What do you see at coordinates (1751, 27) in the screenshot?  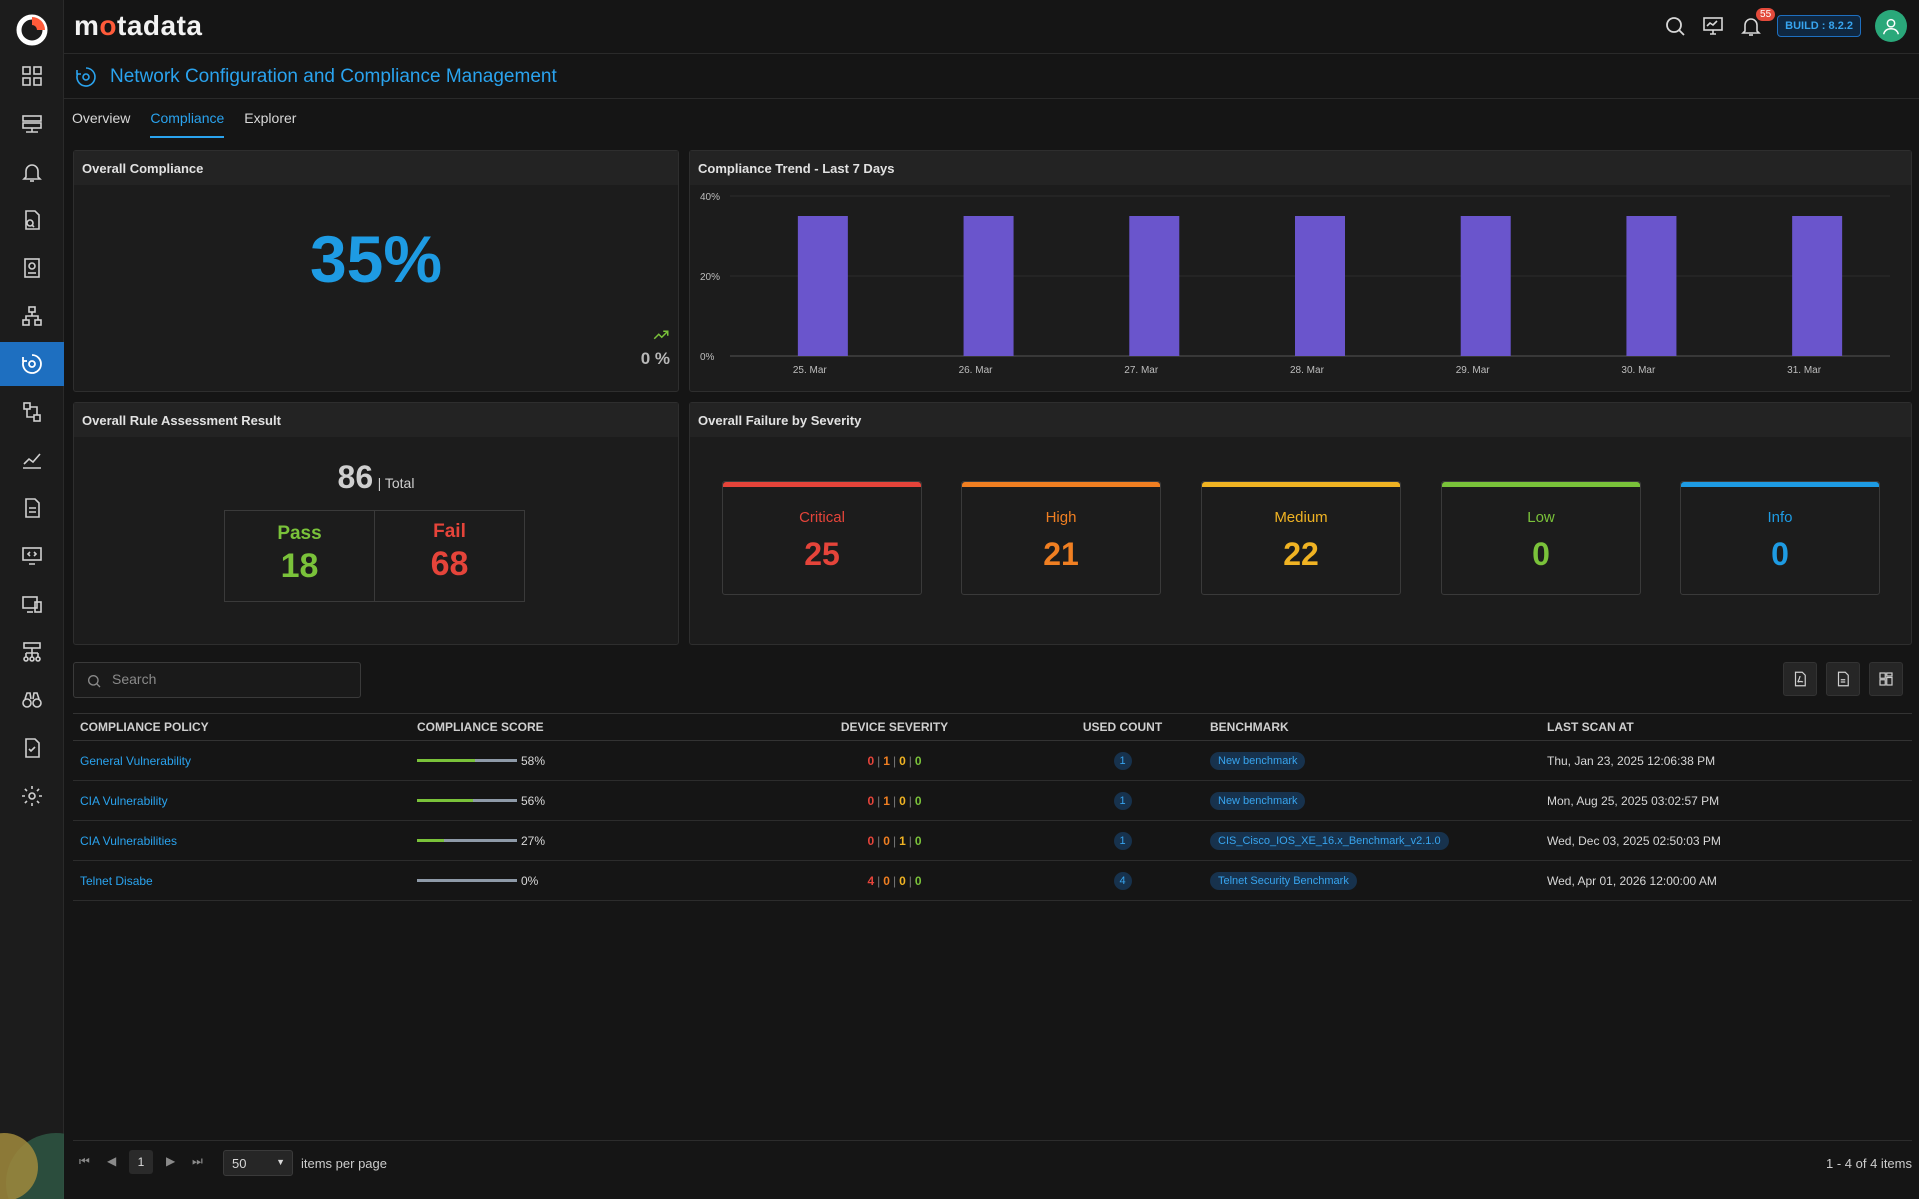 I see `bell-icon` at bounding box center [1751, 27].